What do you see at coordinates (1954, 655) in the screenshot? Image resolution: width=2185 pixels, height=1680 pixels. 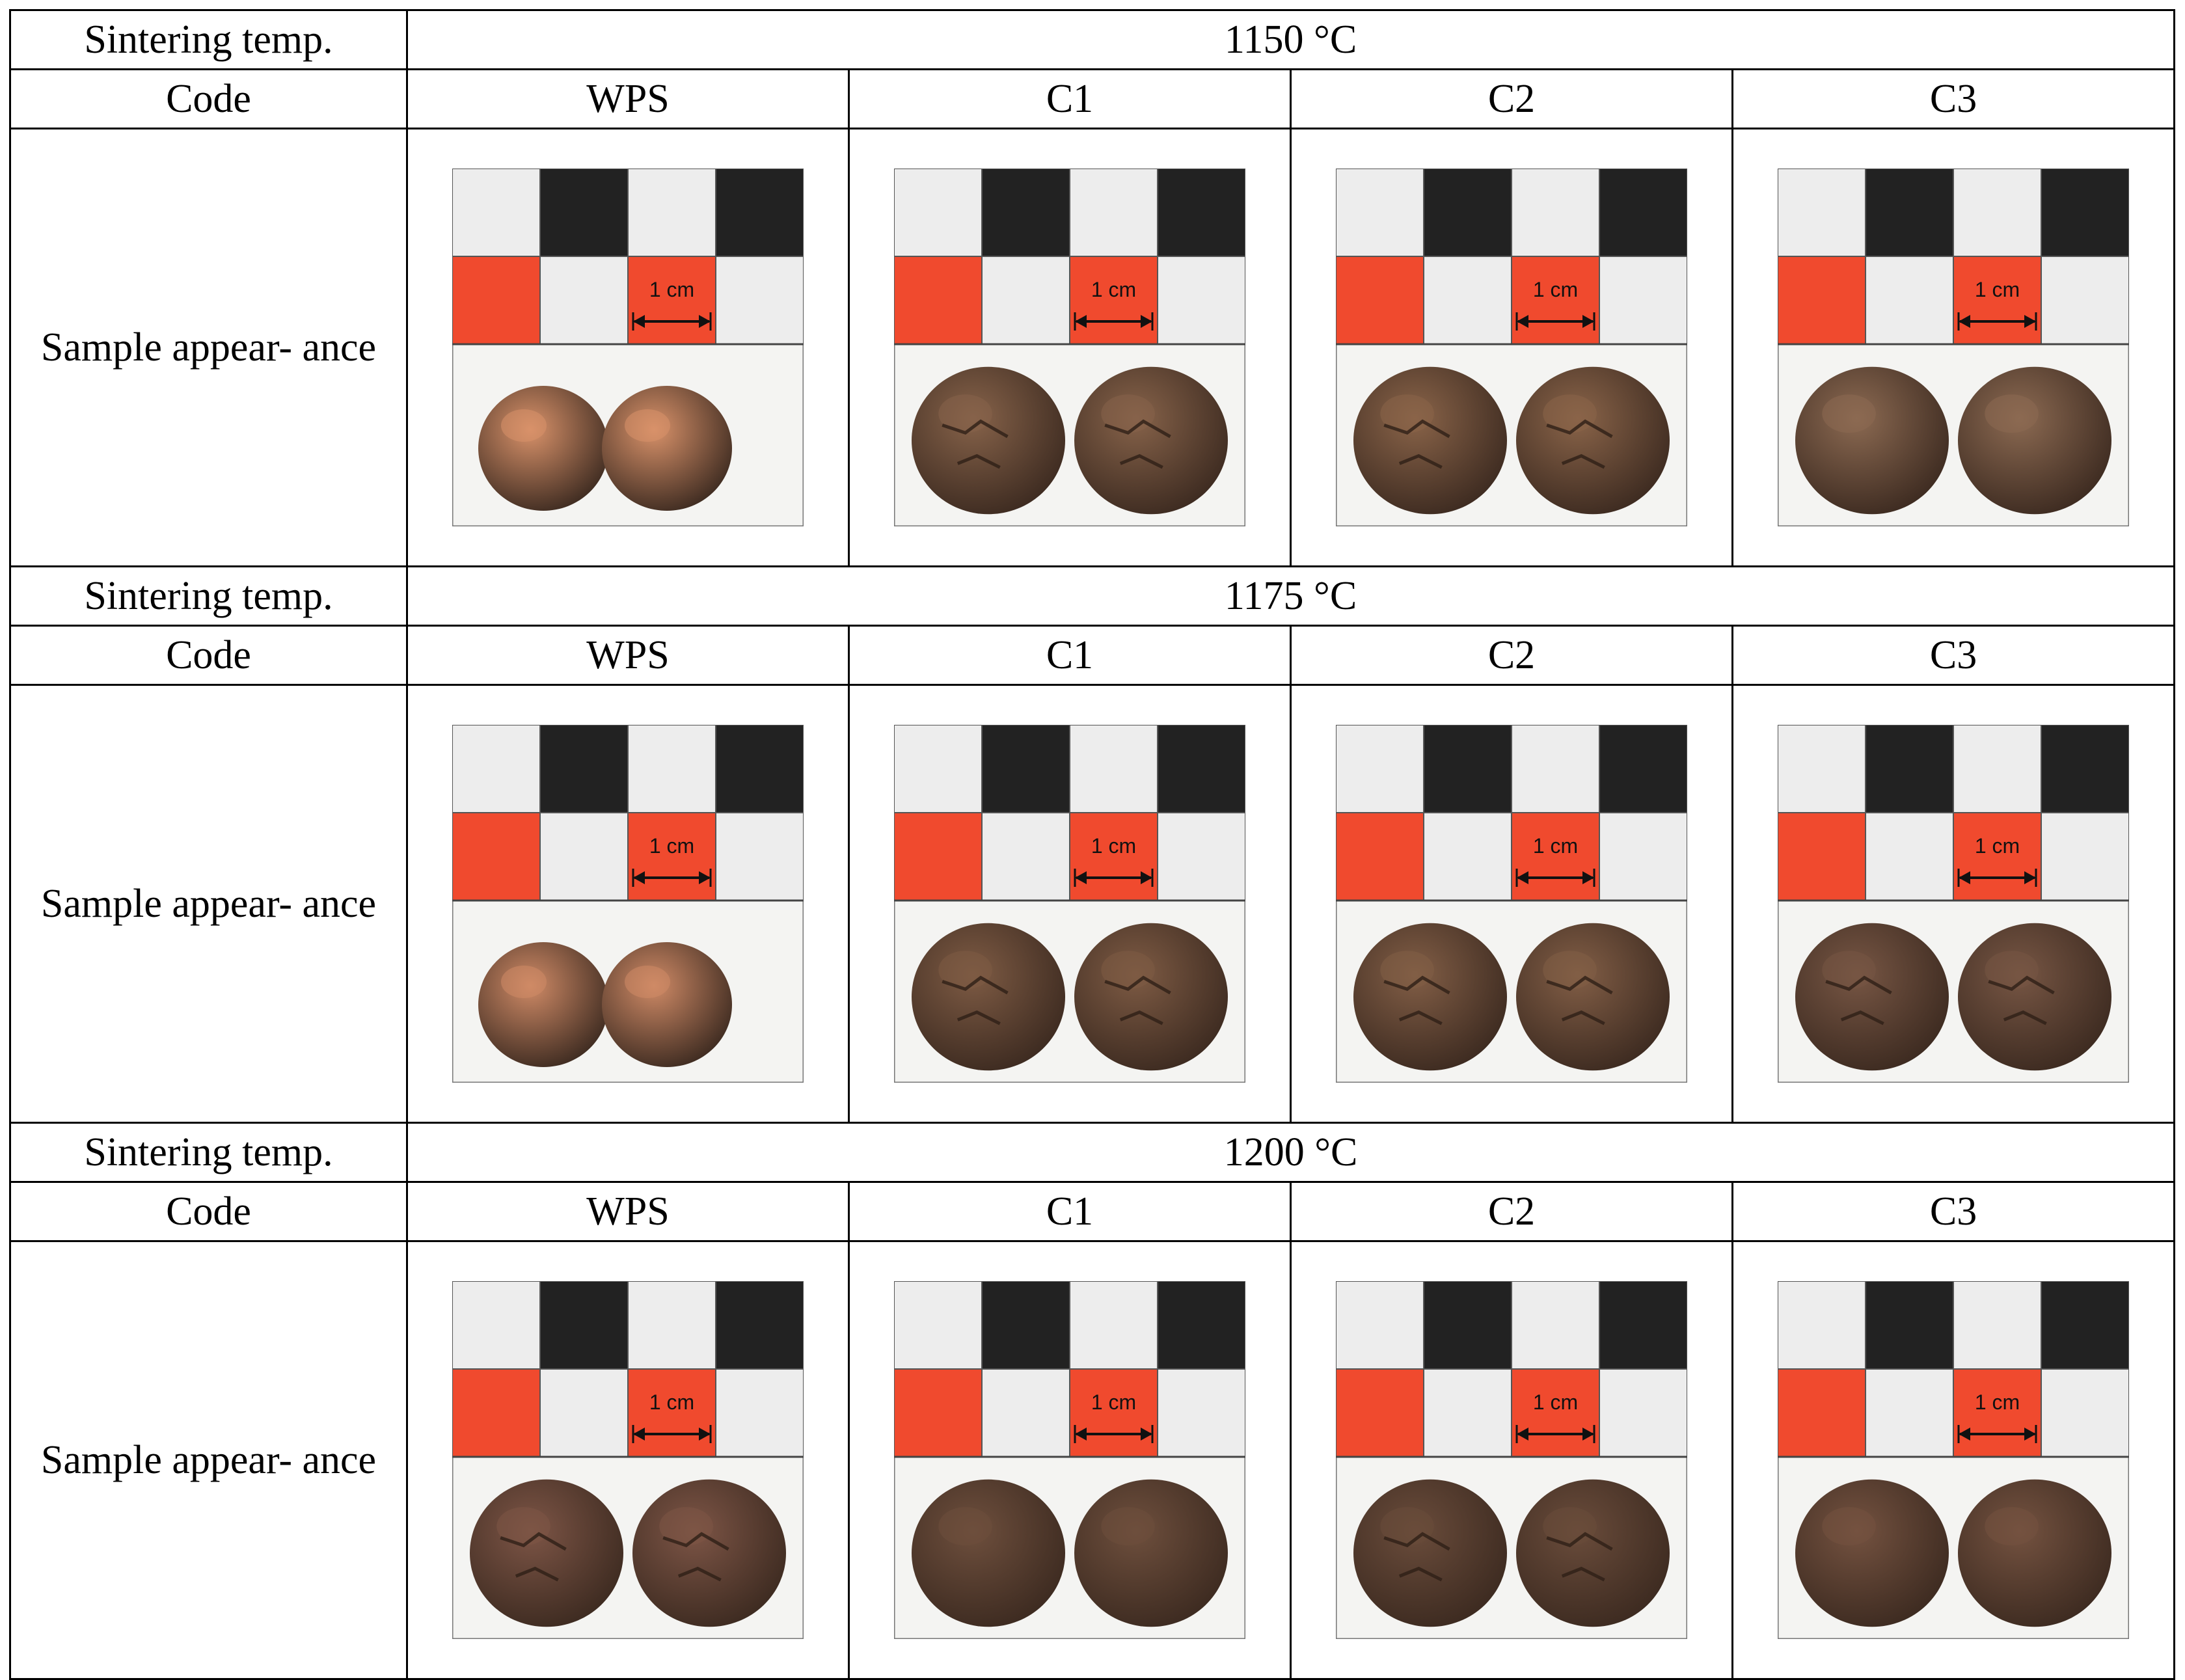 I see `code-cell: C3` at bounding box center [1954, 655].